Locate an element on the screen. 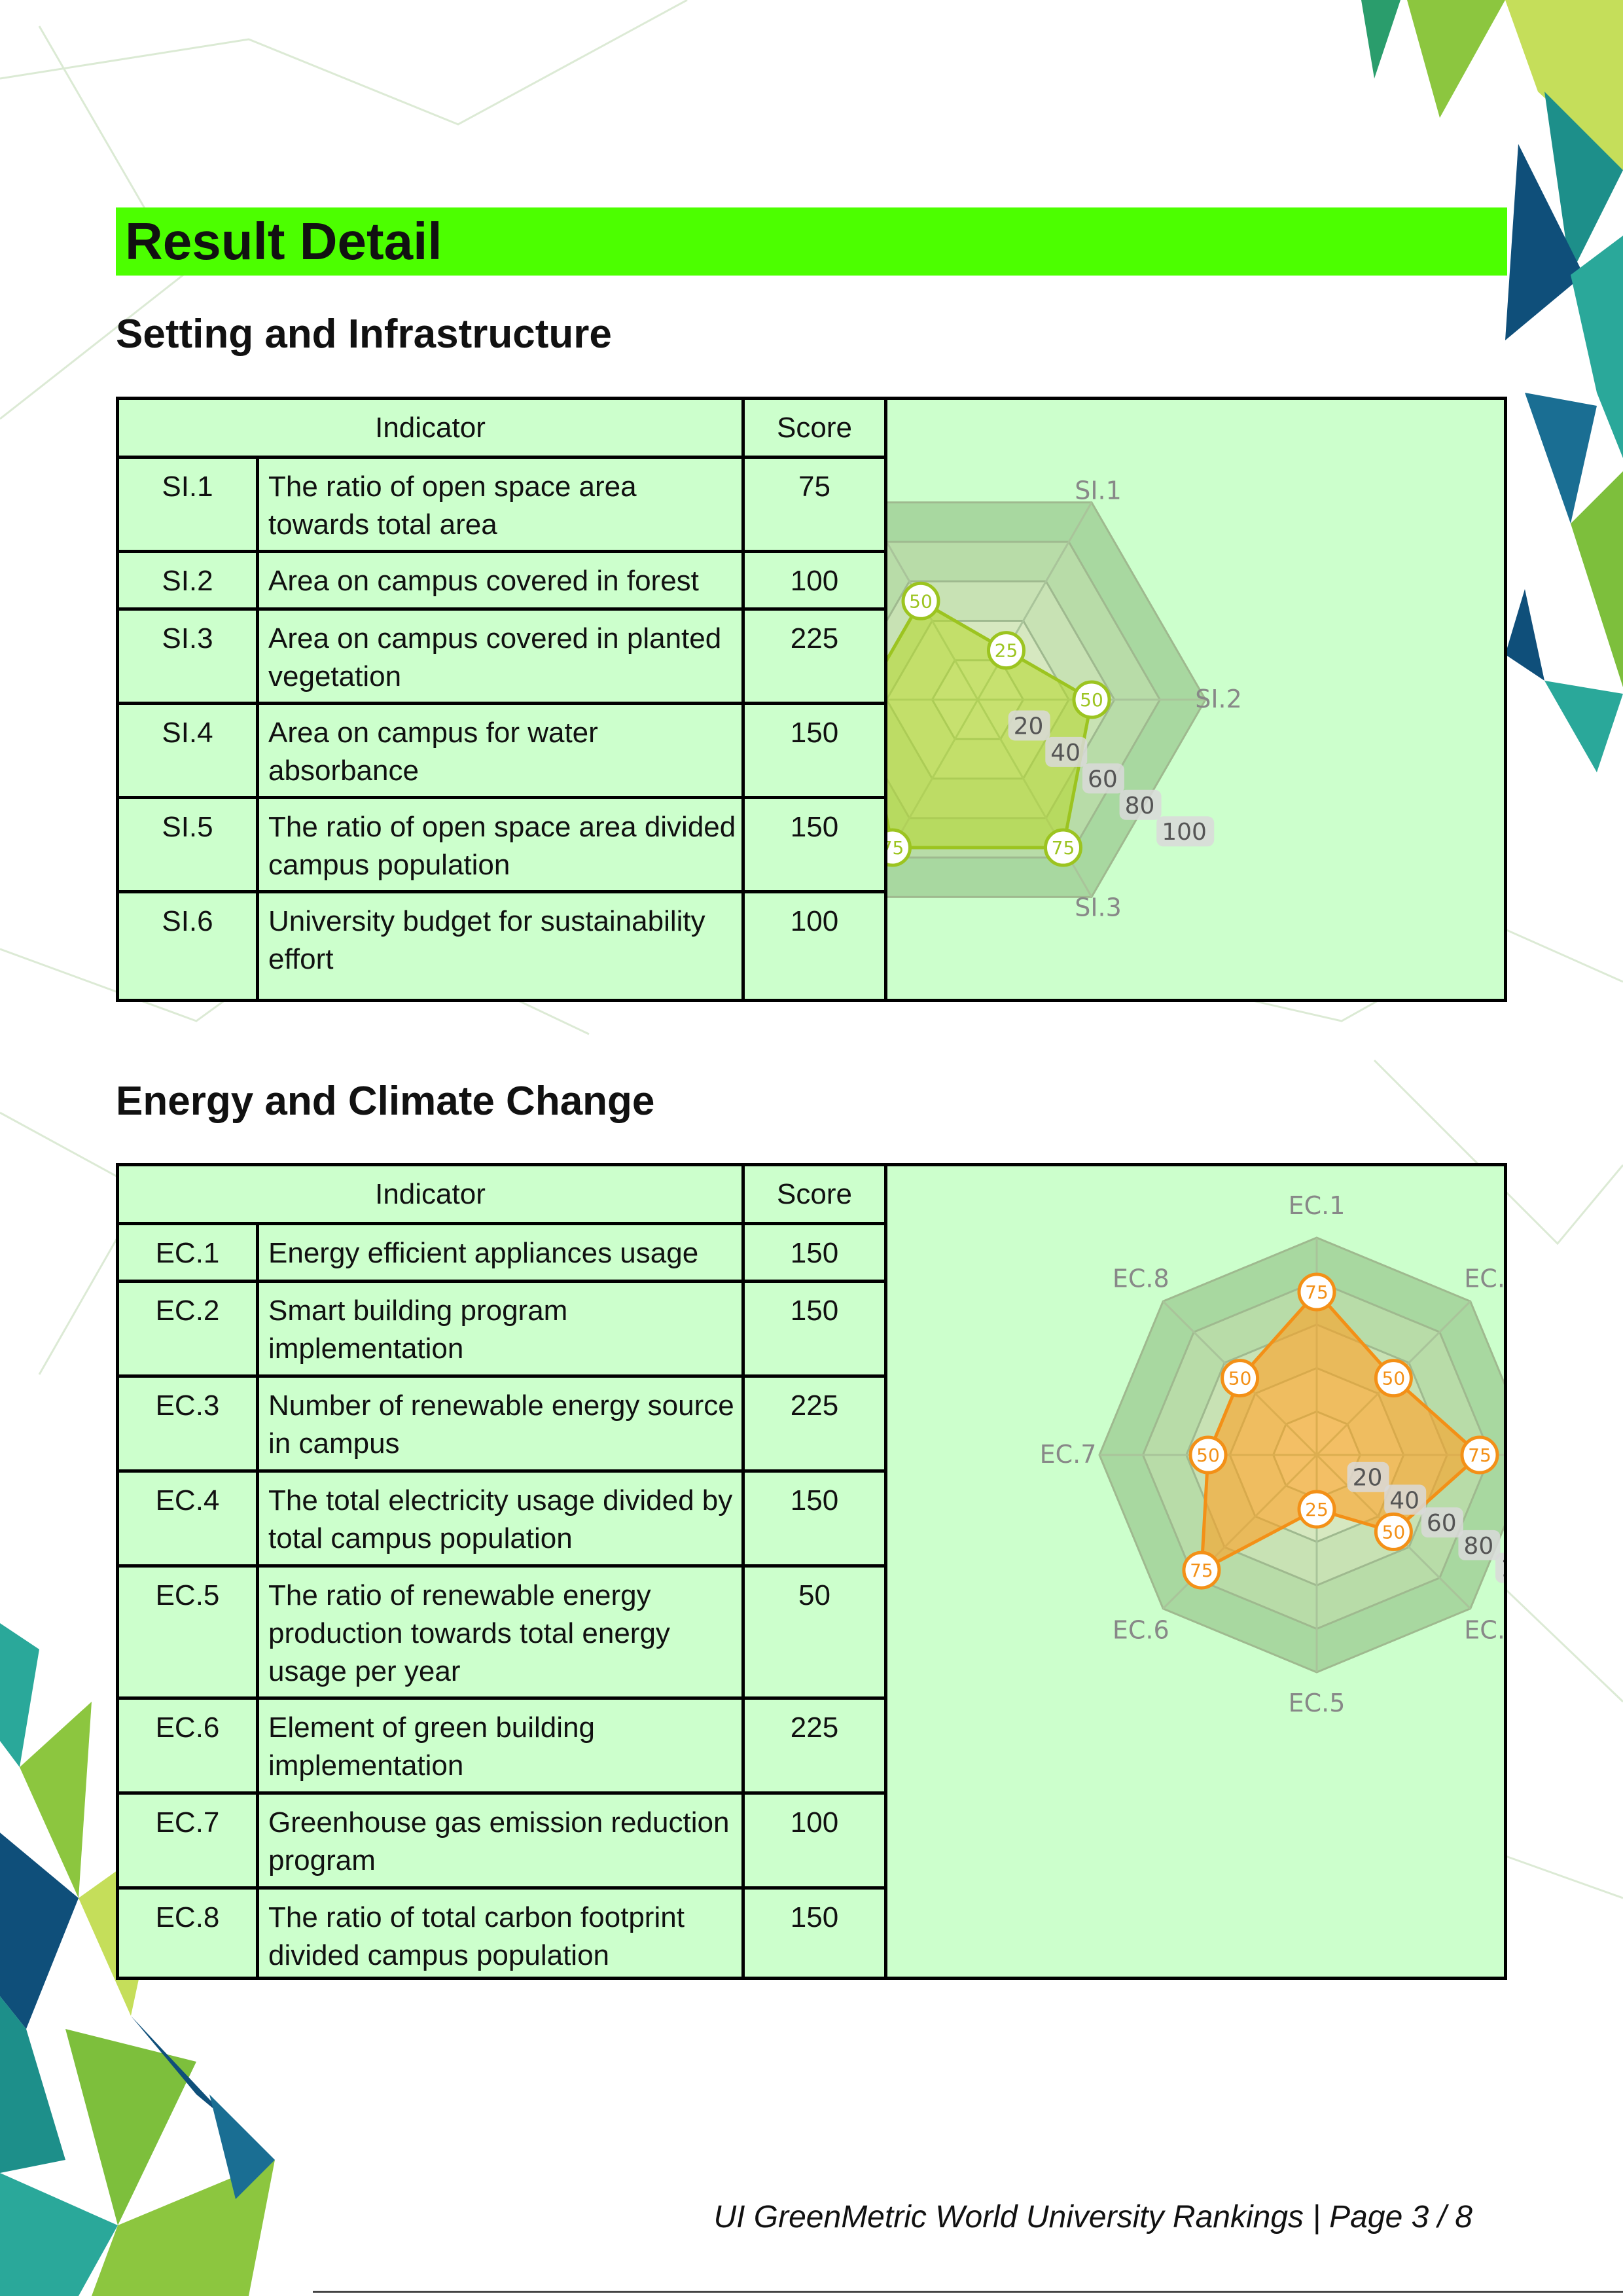  indicator-code: EC.3 is located at coordinates (189, 1423).